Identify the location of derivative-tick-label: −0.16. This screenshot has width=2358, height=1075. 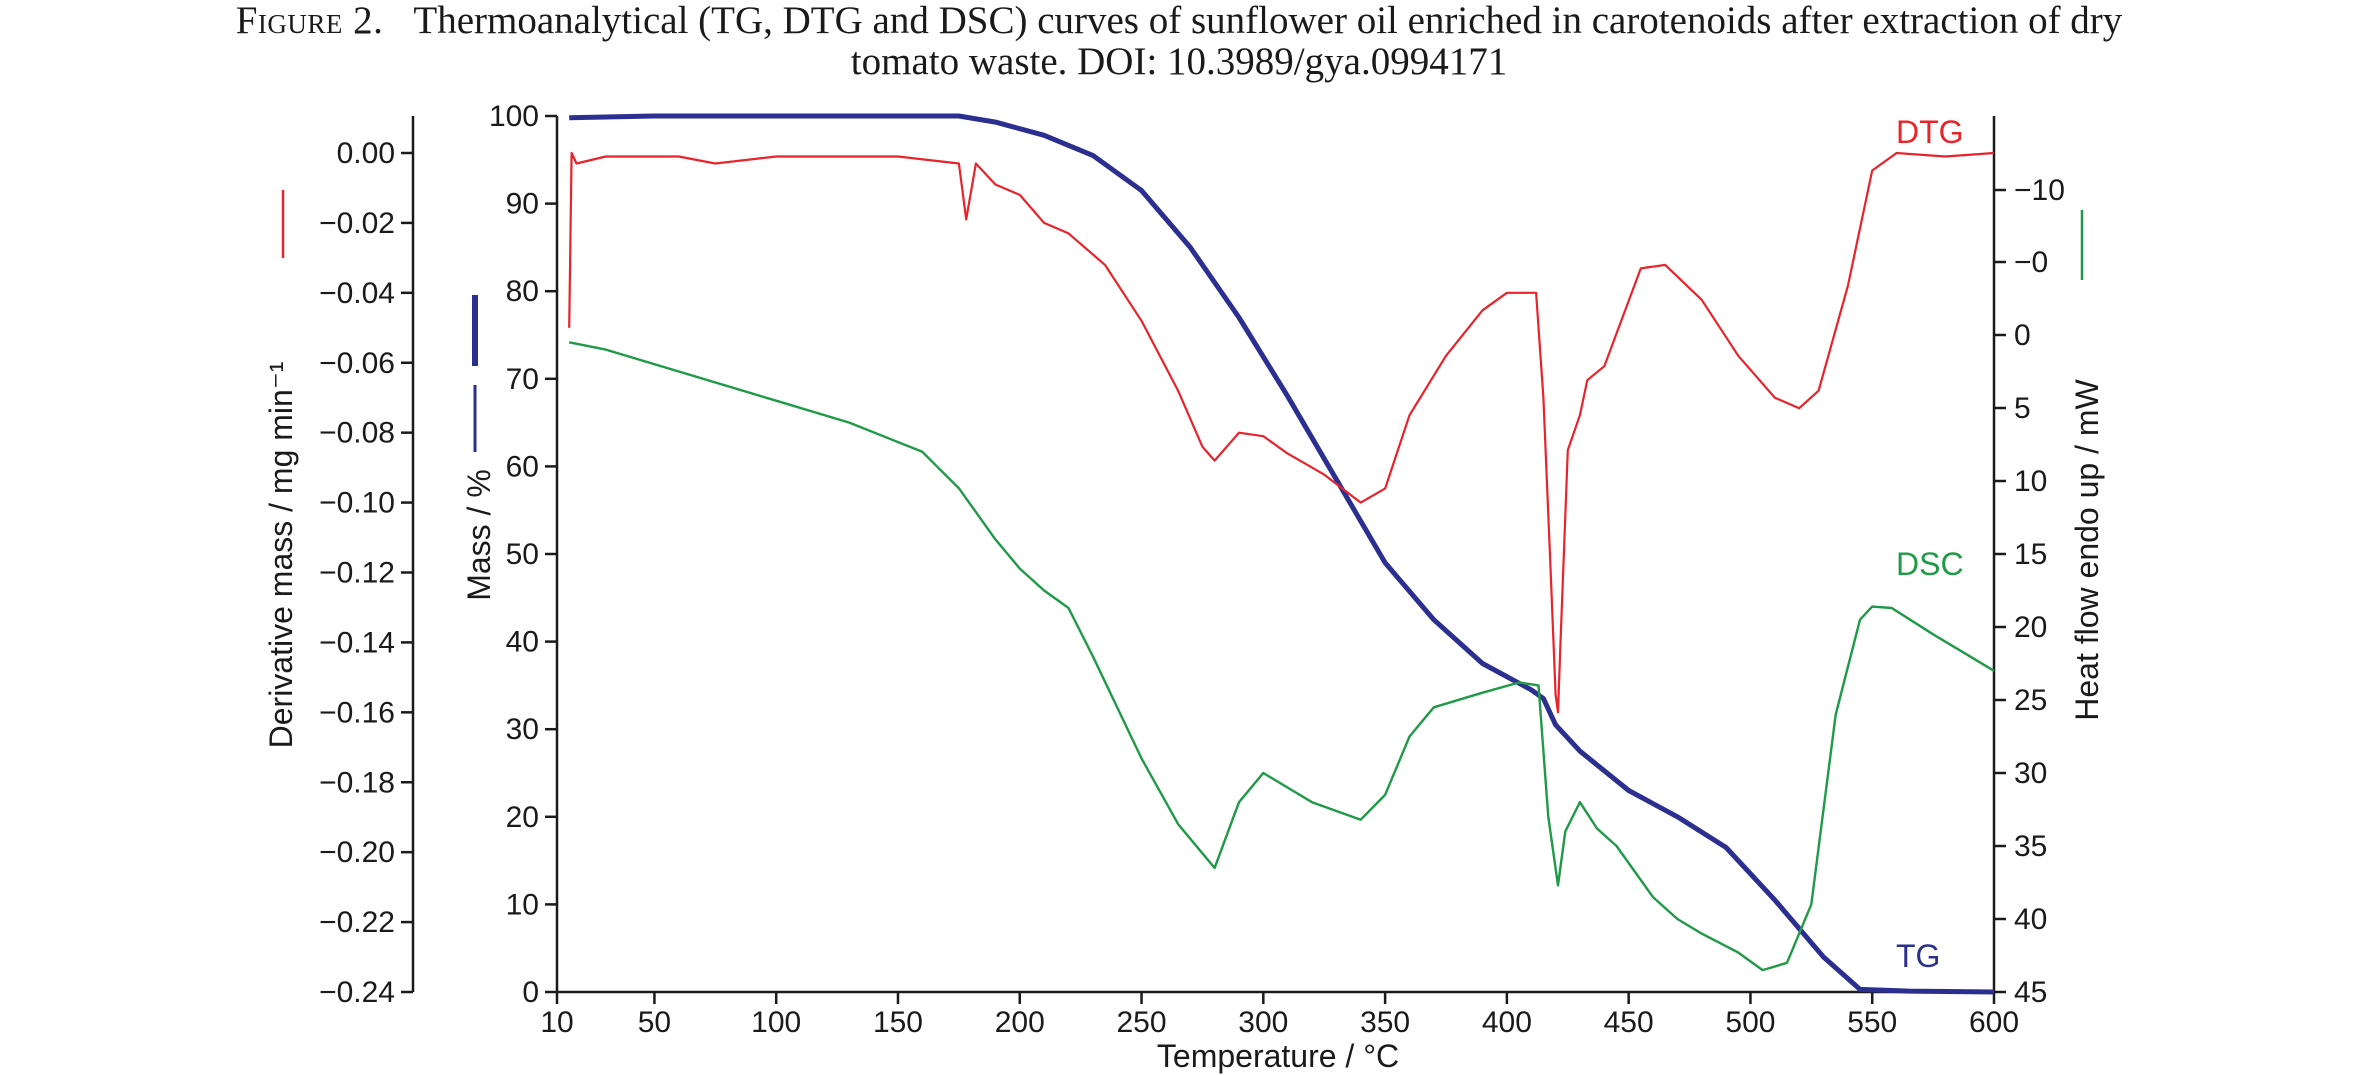
(357, 712).